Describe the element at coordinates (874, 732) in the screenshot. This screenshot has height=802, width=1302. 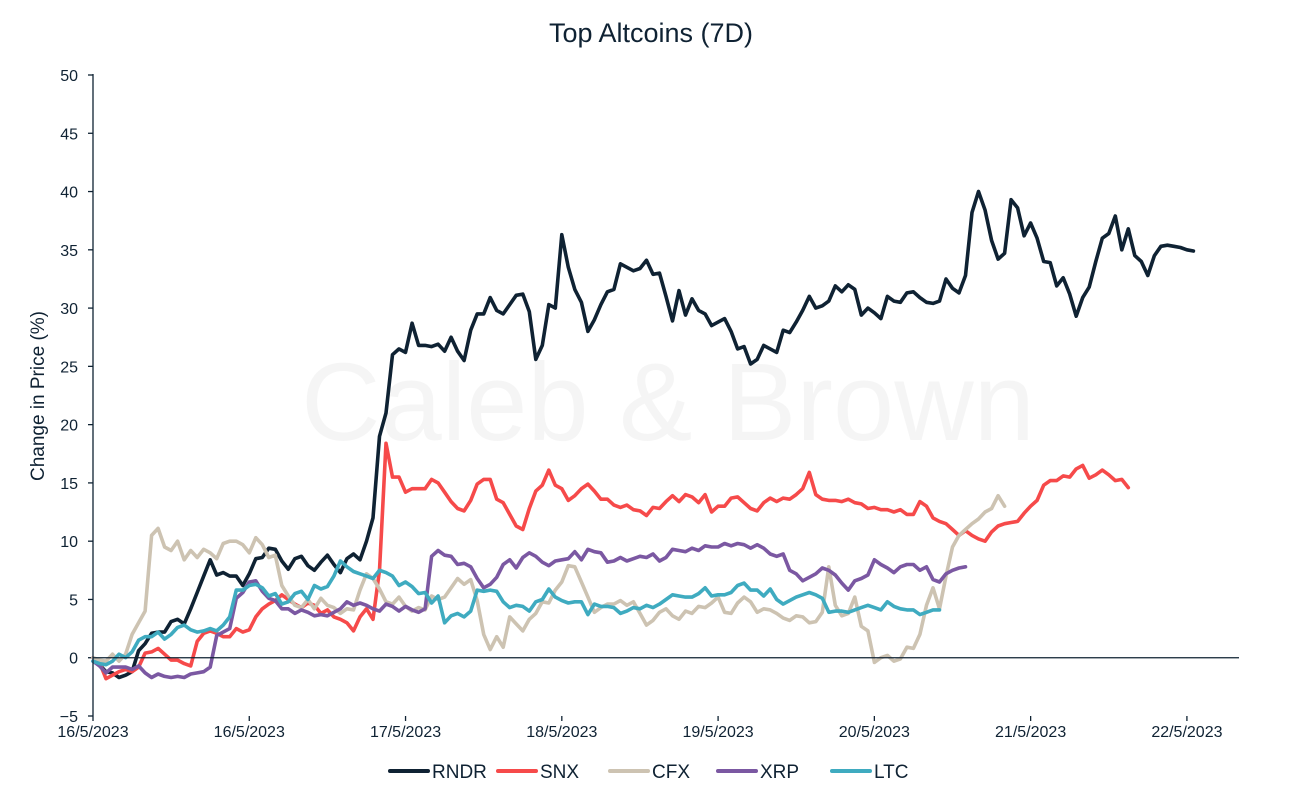
I see `x-tick-label: 20/5/2023` at that location.